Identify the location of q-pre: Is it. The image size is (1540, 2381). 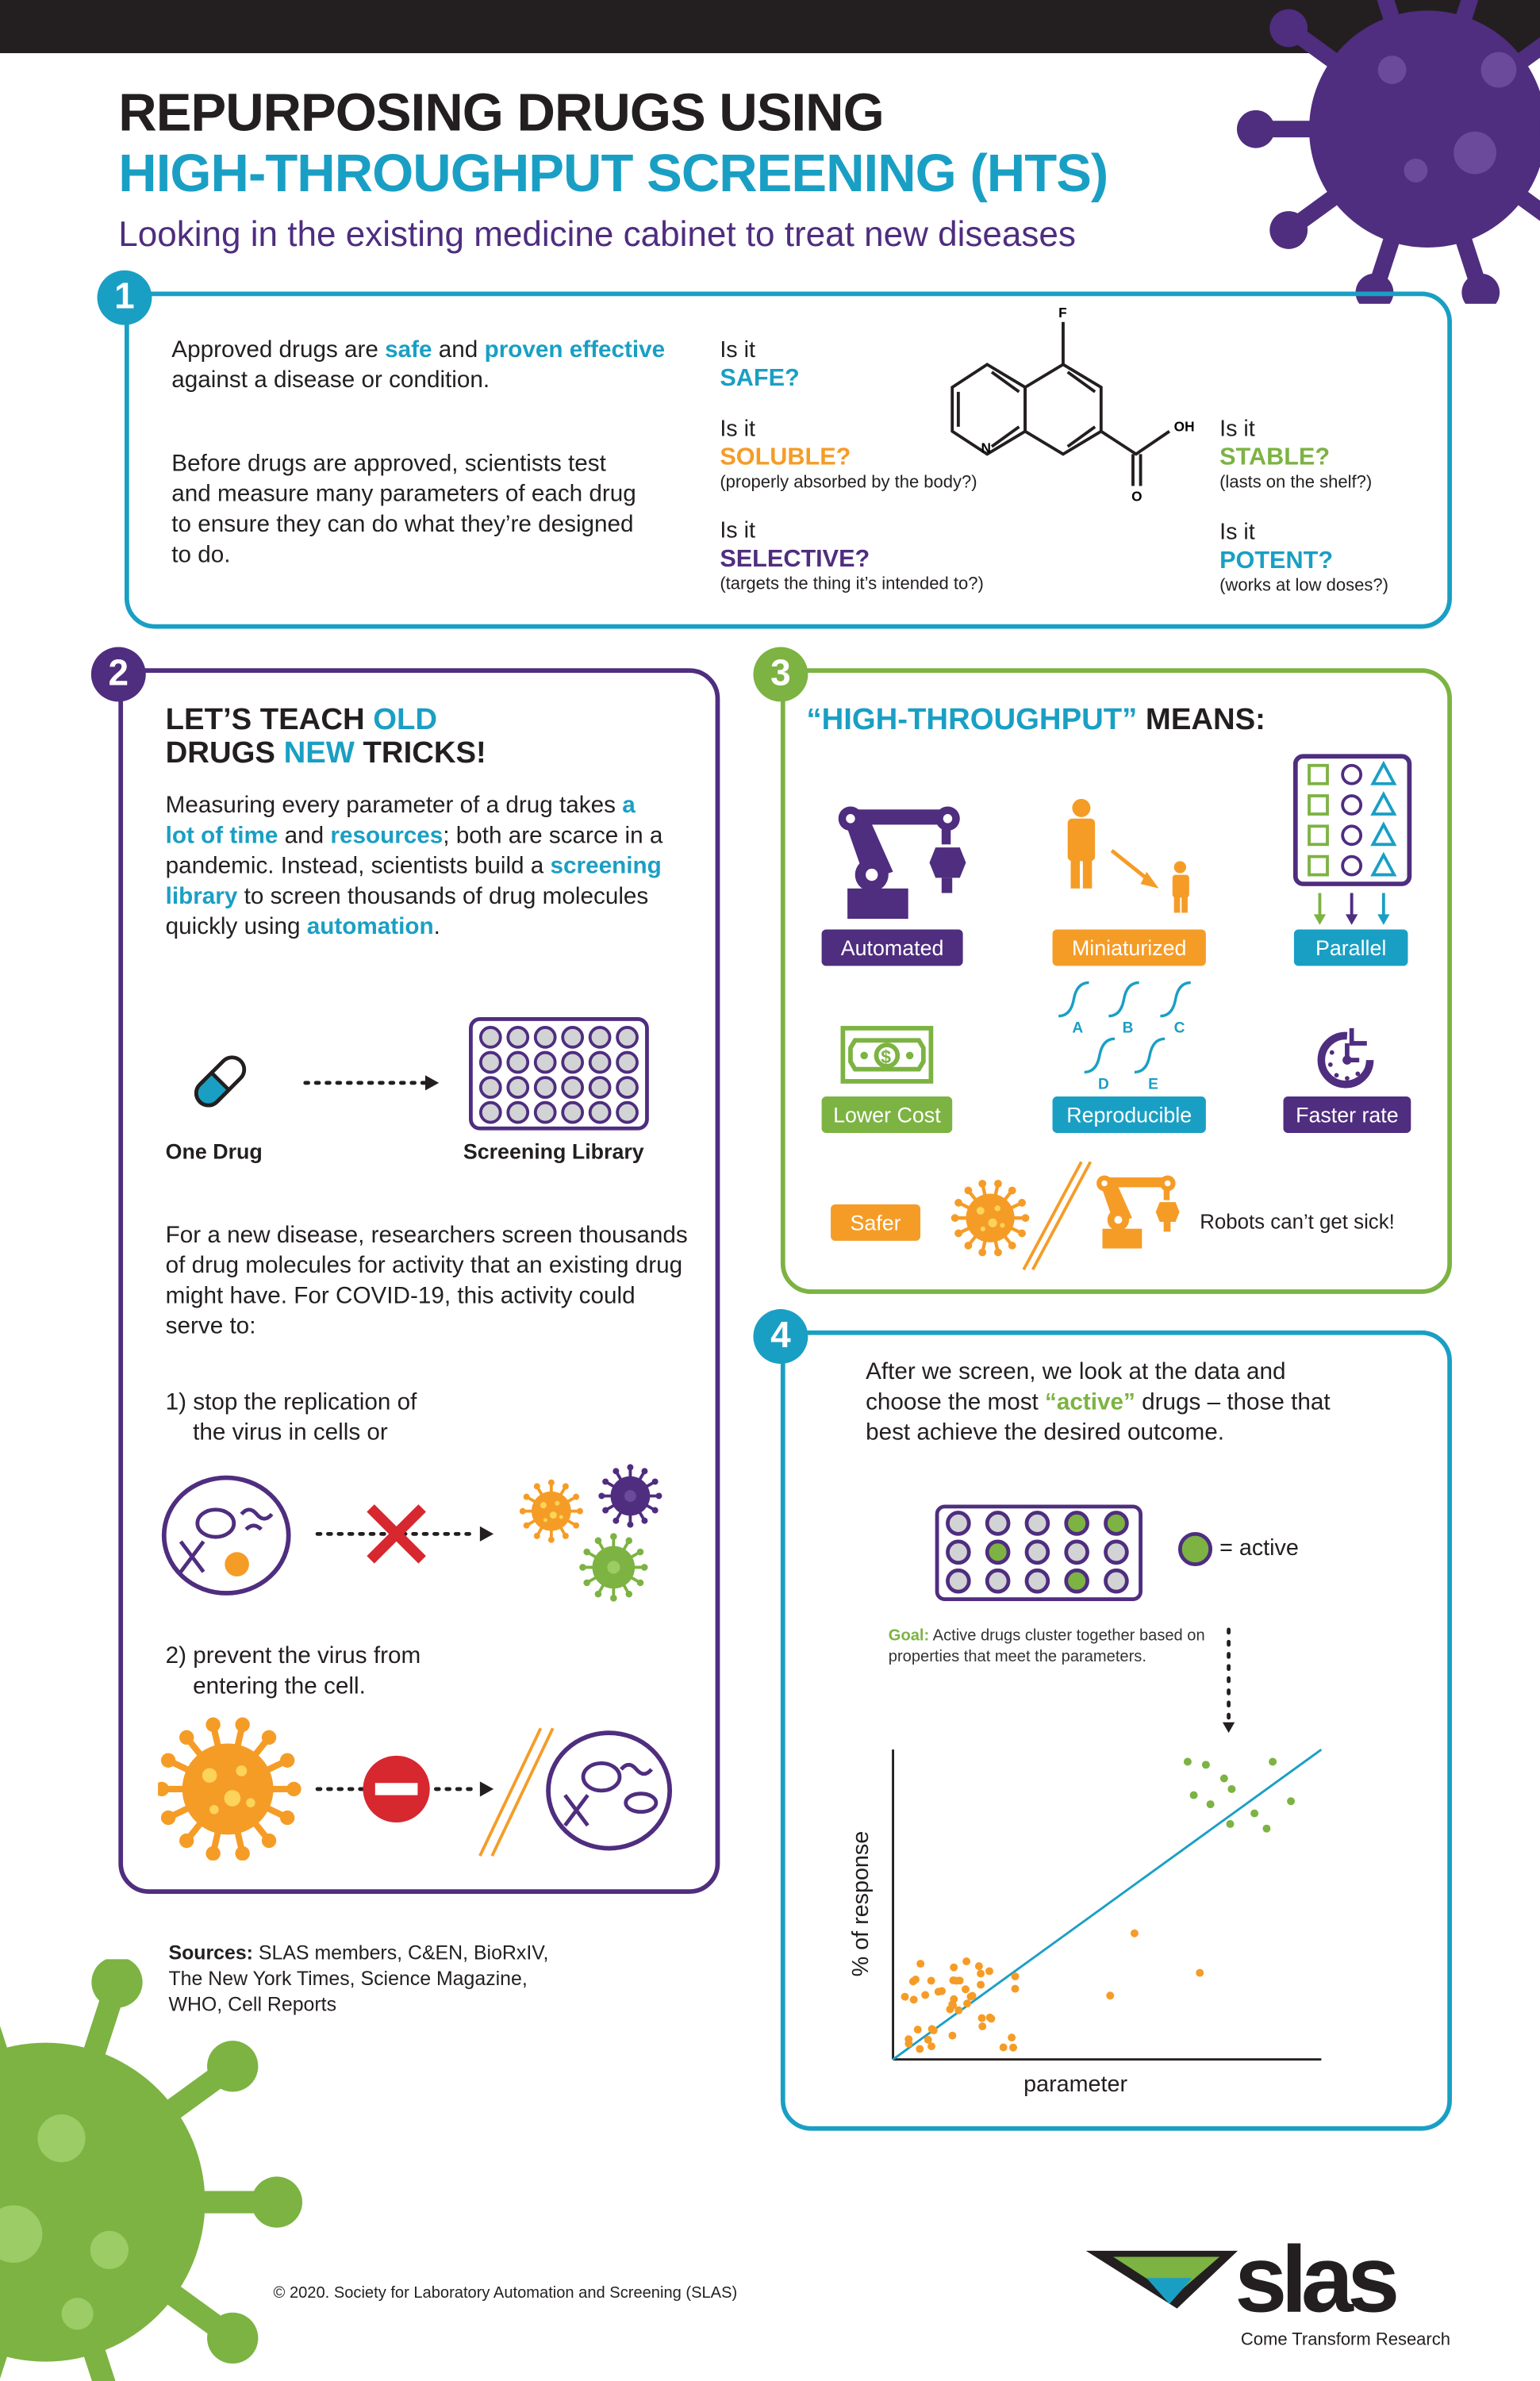
(738, 349).